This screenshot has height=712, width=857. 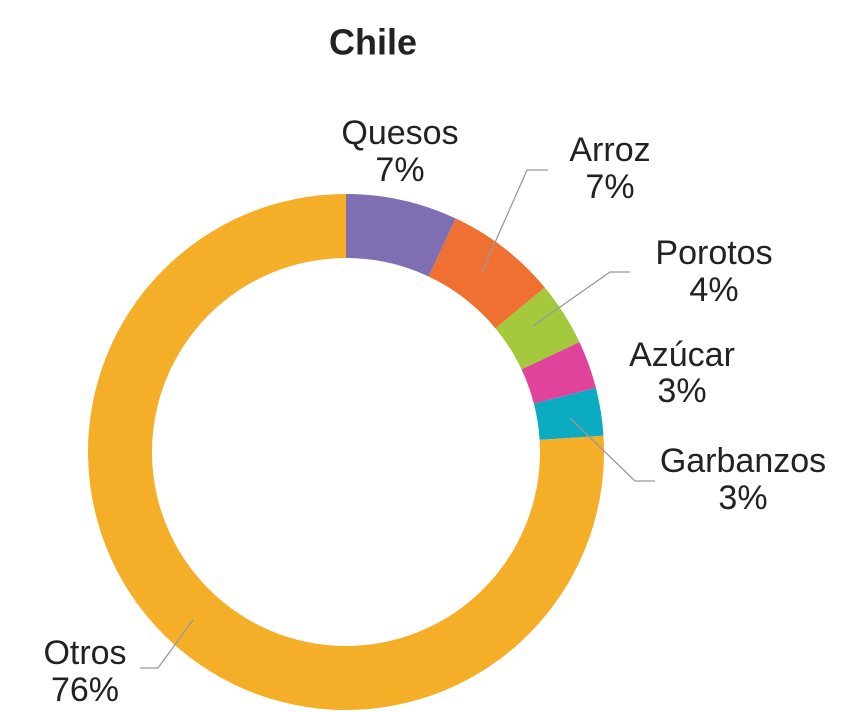 I want to click on slice-label: Quesos, so click(x=399, y=133).